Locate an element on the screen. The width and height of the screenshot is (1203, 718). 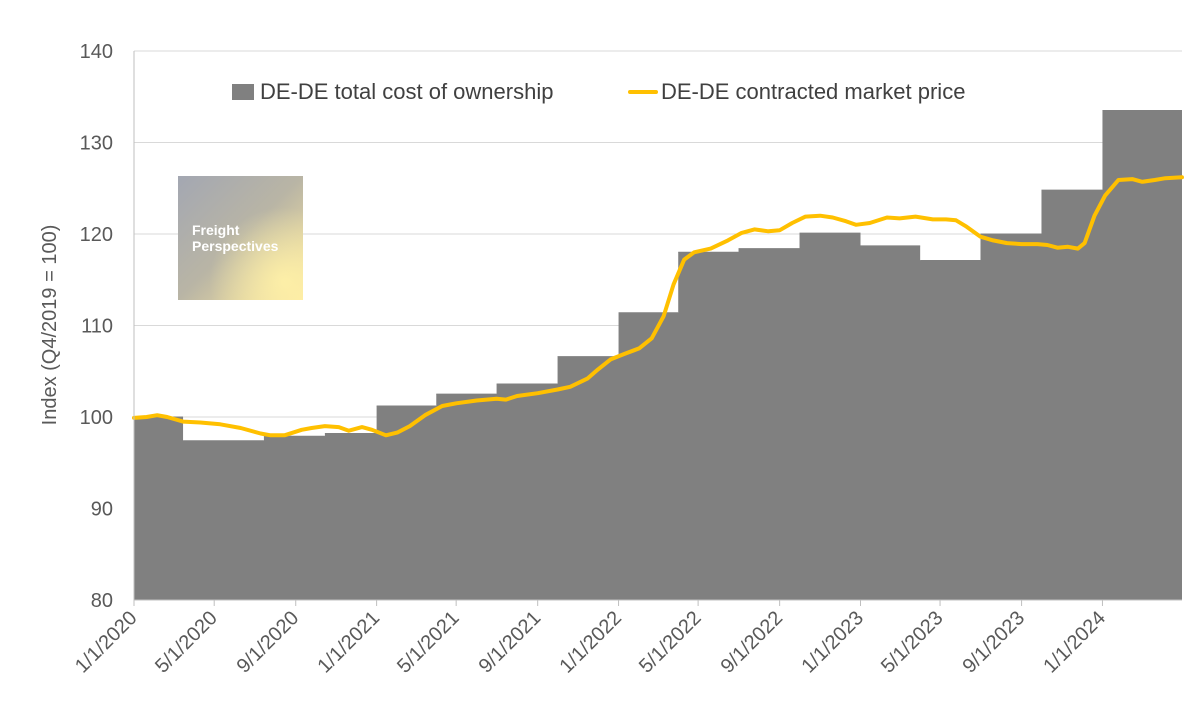
x-tick-label-3: 1/1/2021 is located at coordinates (349, 642).